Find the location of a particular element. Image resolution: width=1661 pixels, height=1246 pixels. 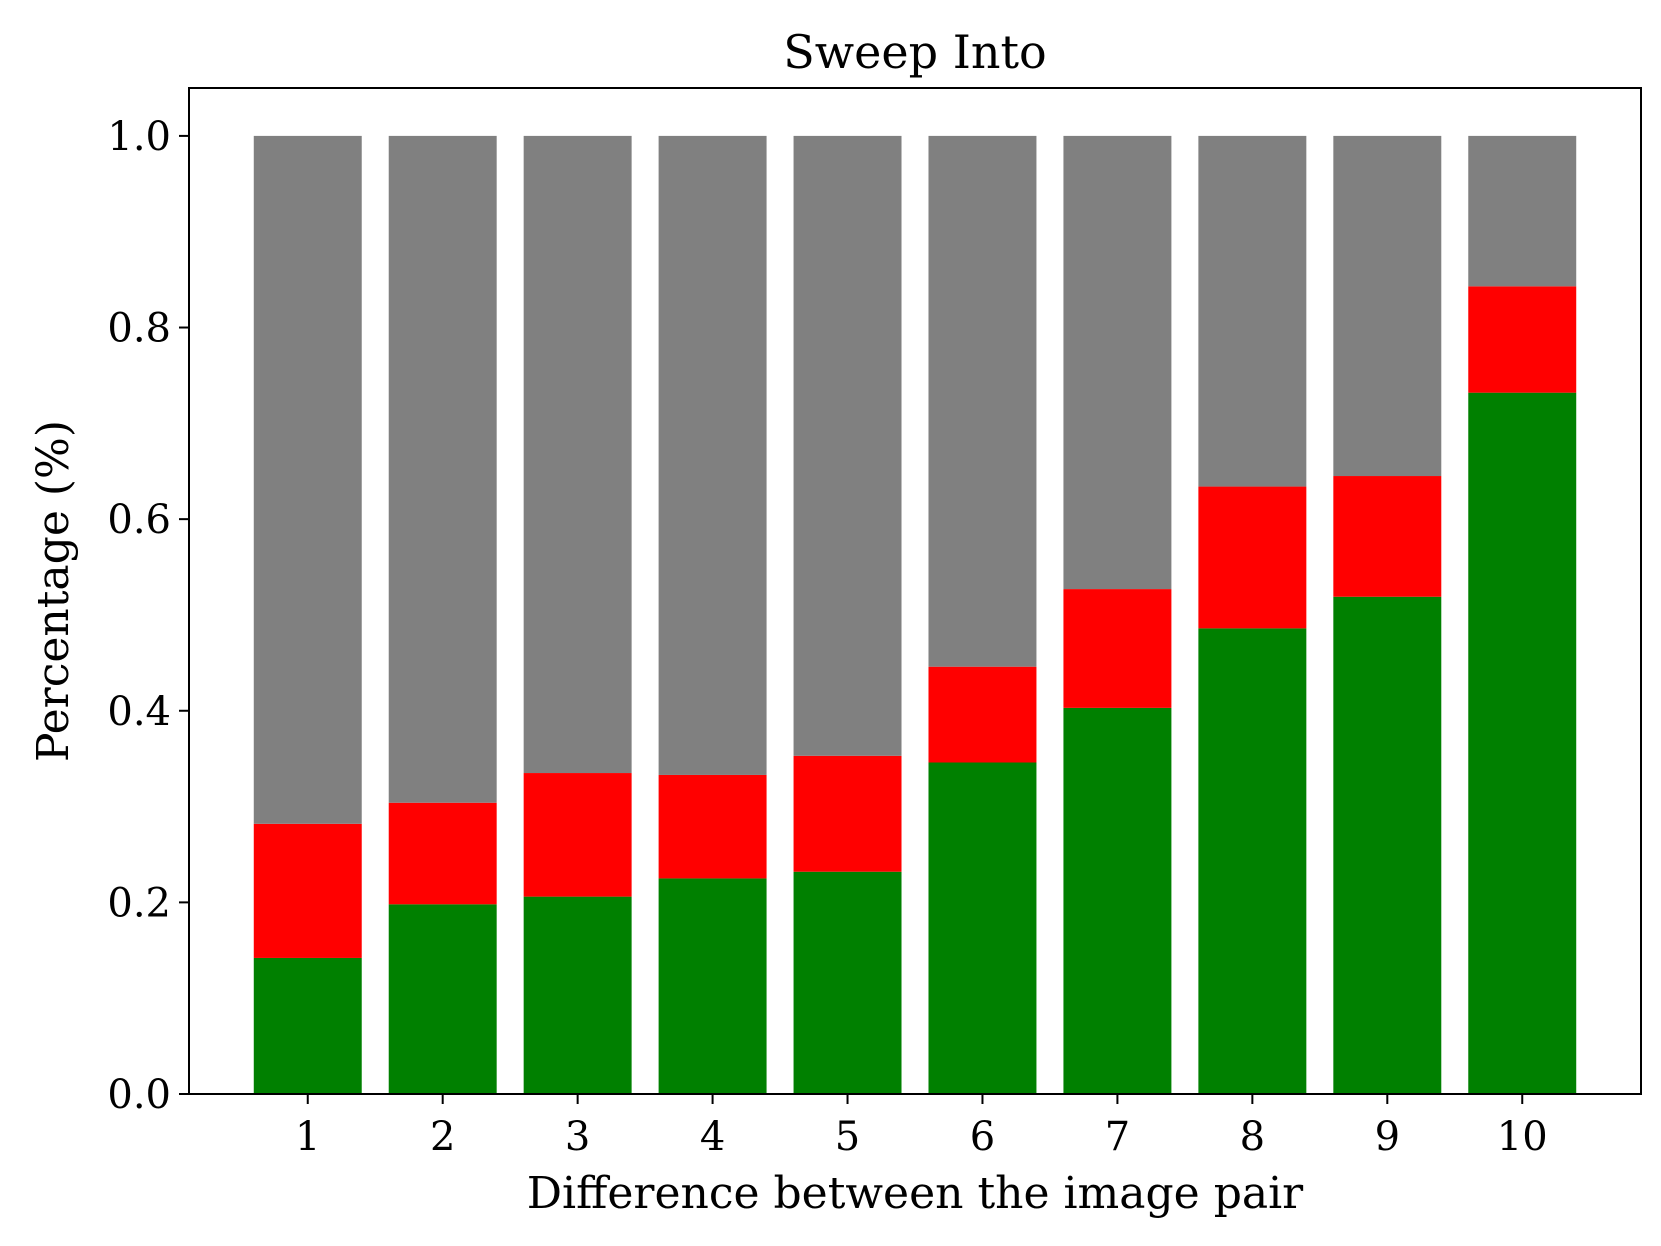

chart-title: Sweep Into is located at coordinates (914, 52).